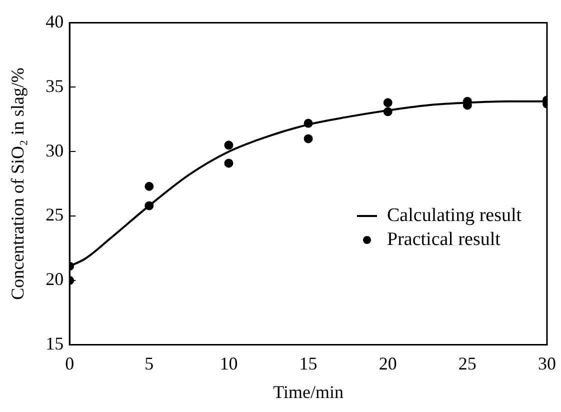 The image size is (561, 412). What do you see at coordinates (308, 392) in the screenshot?
I see `x-axis-title: Time/min` at bounding box center [308, 392].